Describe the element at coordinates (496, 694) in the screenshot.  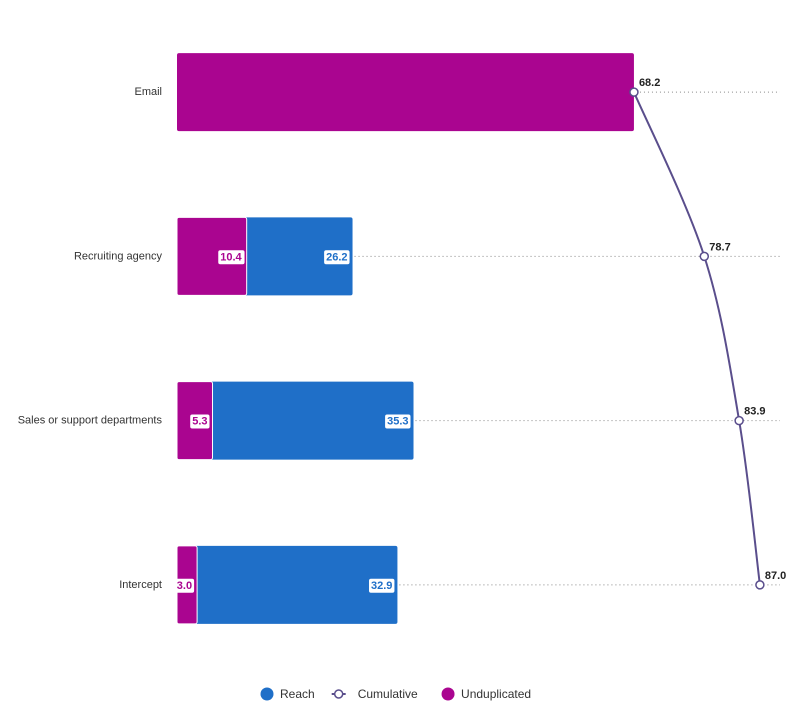
I see `legend-label: Unduplicated` at that location.